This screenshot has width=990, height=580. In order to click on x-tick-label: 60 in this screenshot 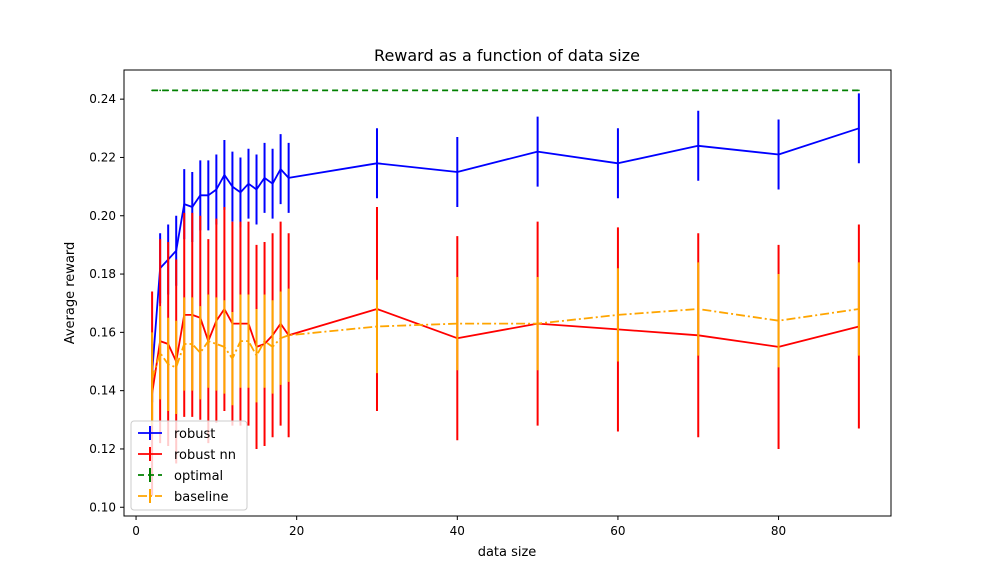, I will do `click(617, 531)`.